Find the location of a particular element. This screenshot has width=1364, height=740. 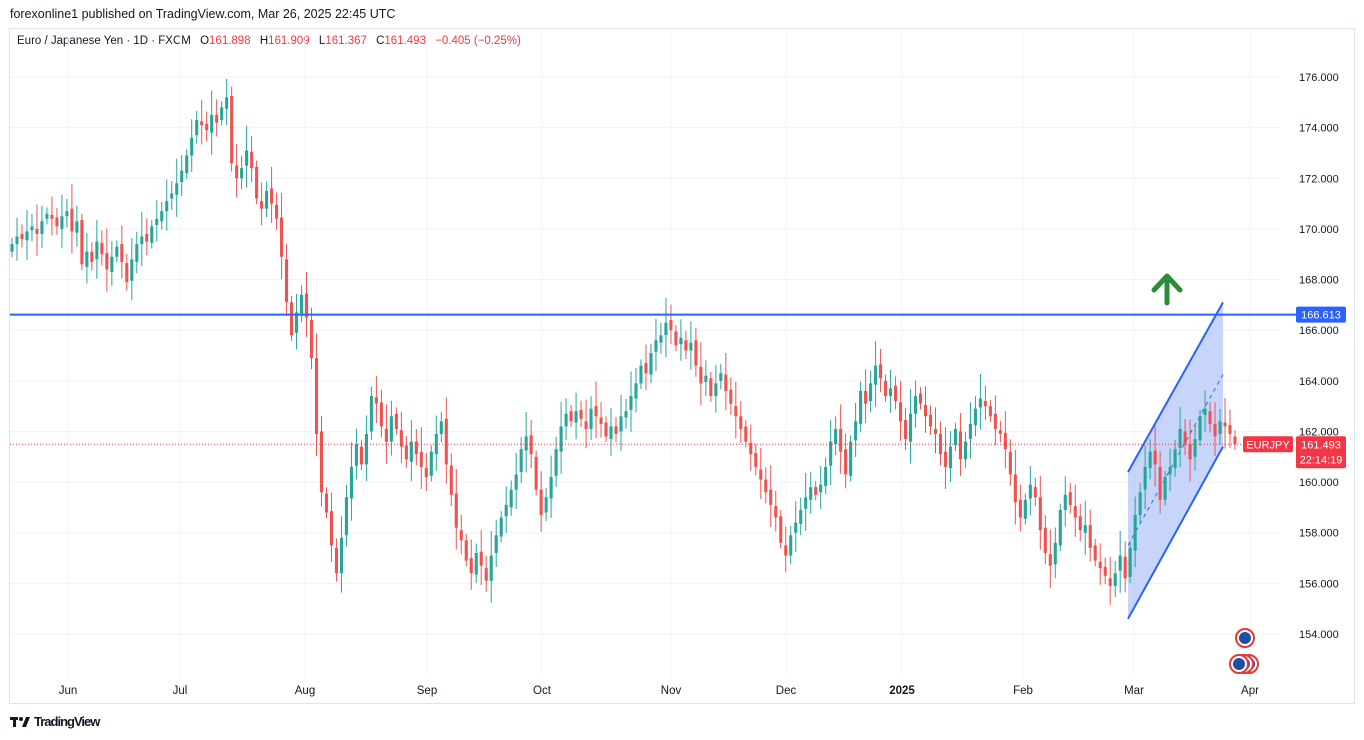

low-label: L is located at coordinates (322, 41).